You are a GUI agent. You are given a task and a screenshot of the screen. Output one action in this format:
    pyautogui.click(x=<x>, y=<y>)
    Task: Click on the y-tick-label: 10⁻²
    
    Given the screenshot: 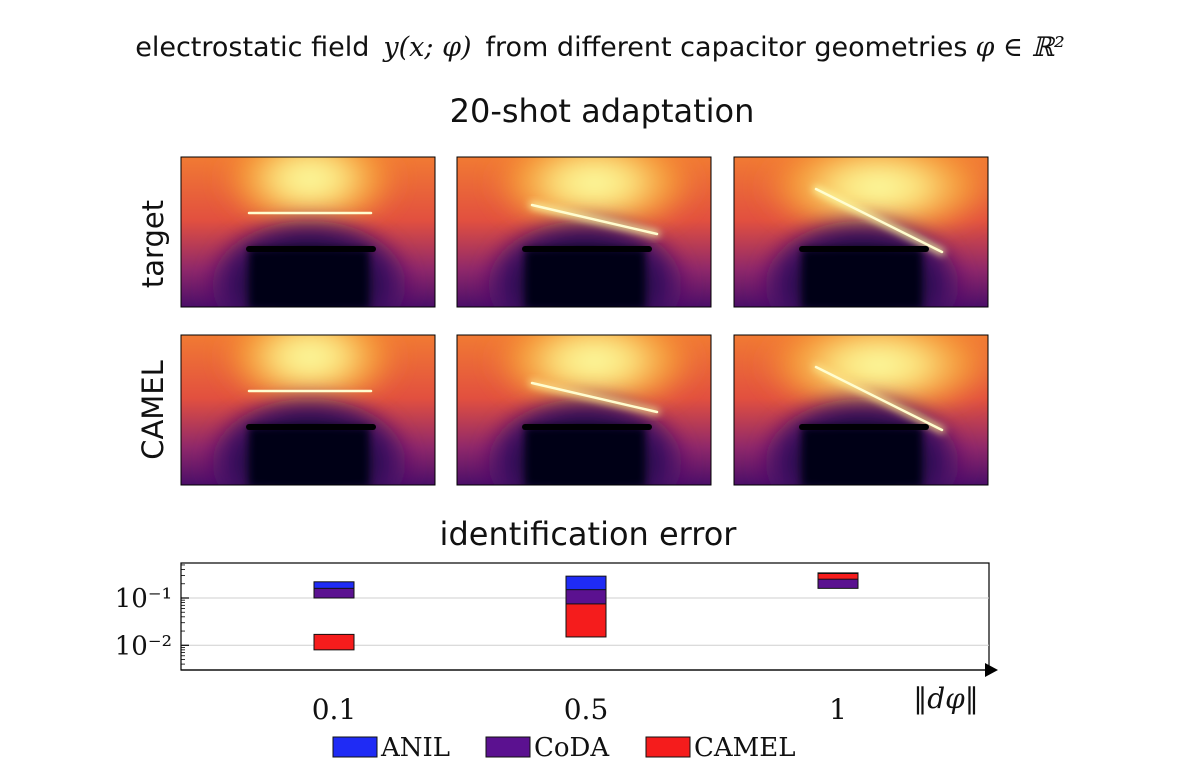 What is the action you would take?
    pyautogui.click(x=143, y=646)
    